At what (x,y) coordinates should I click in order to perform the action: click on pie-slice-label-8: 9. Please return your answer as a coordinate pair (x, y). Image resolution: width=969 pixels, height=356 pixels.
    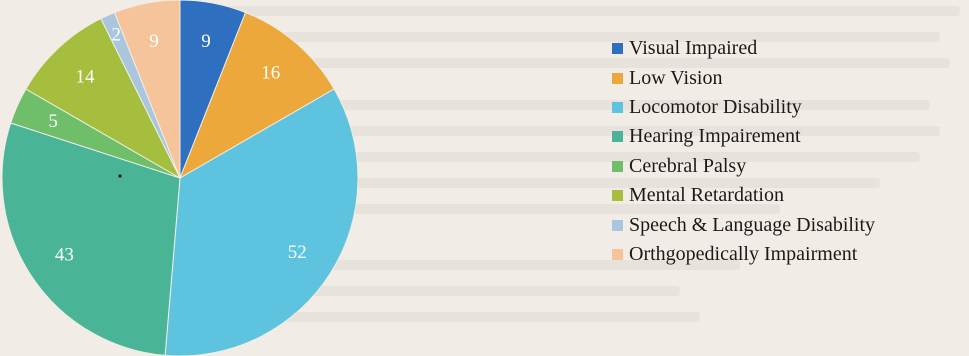
    Looking at the image, I should click on (154, 41).